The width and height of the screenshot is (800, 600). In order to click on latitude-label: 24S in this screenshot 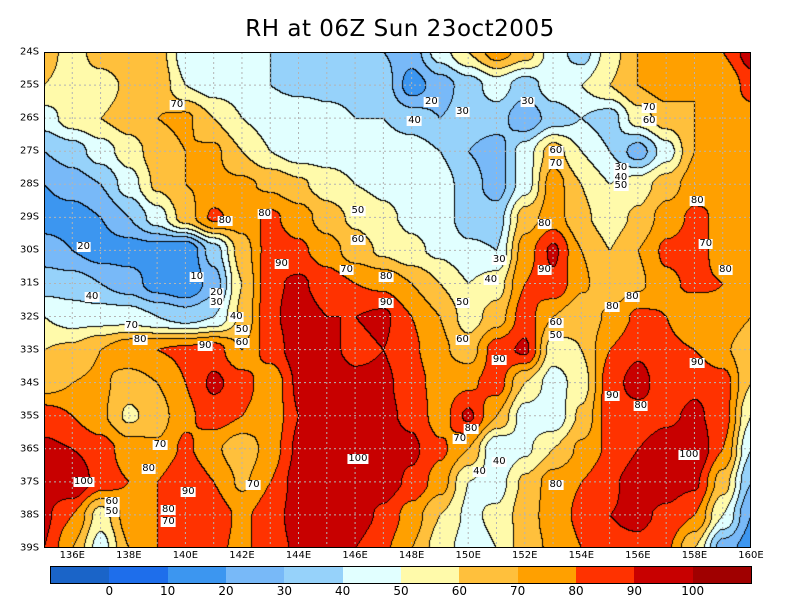, I will do `click(30, 52)`.